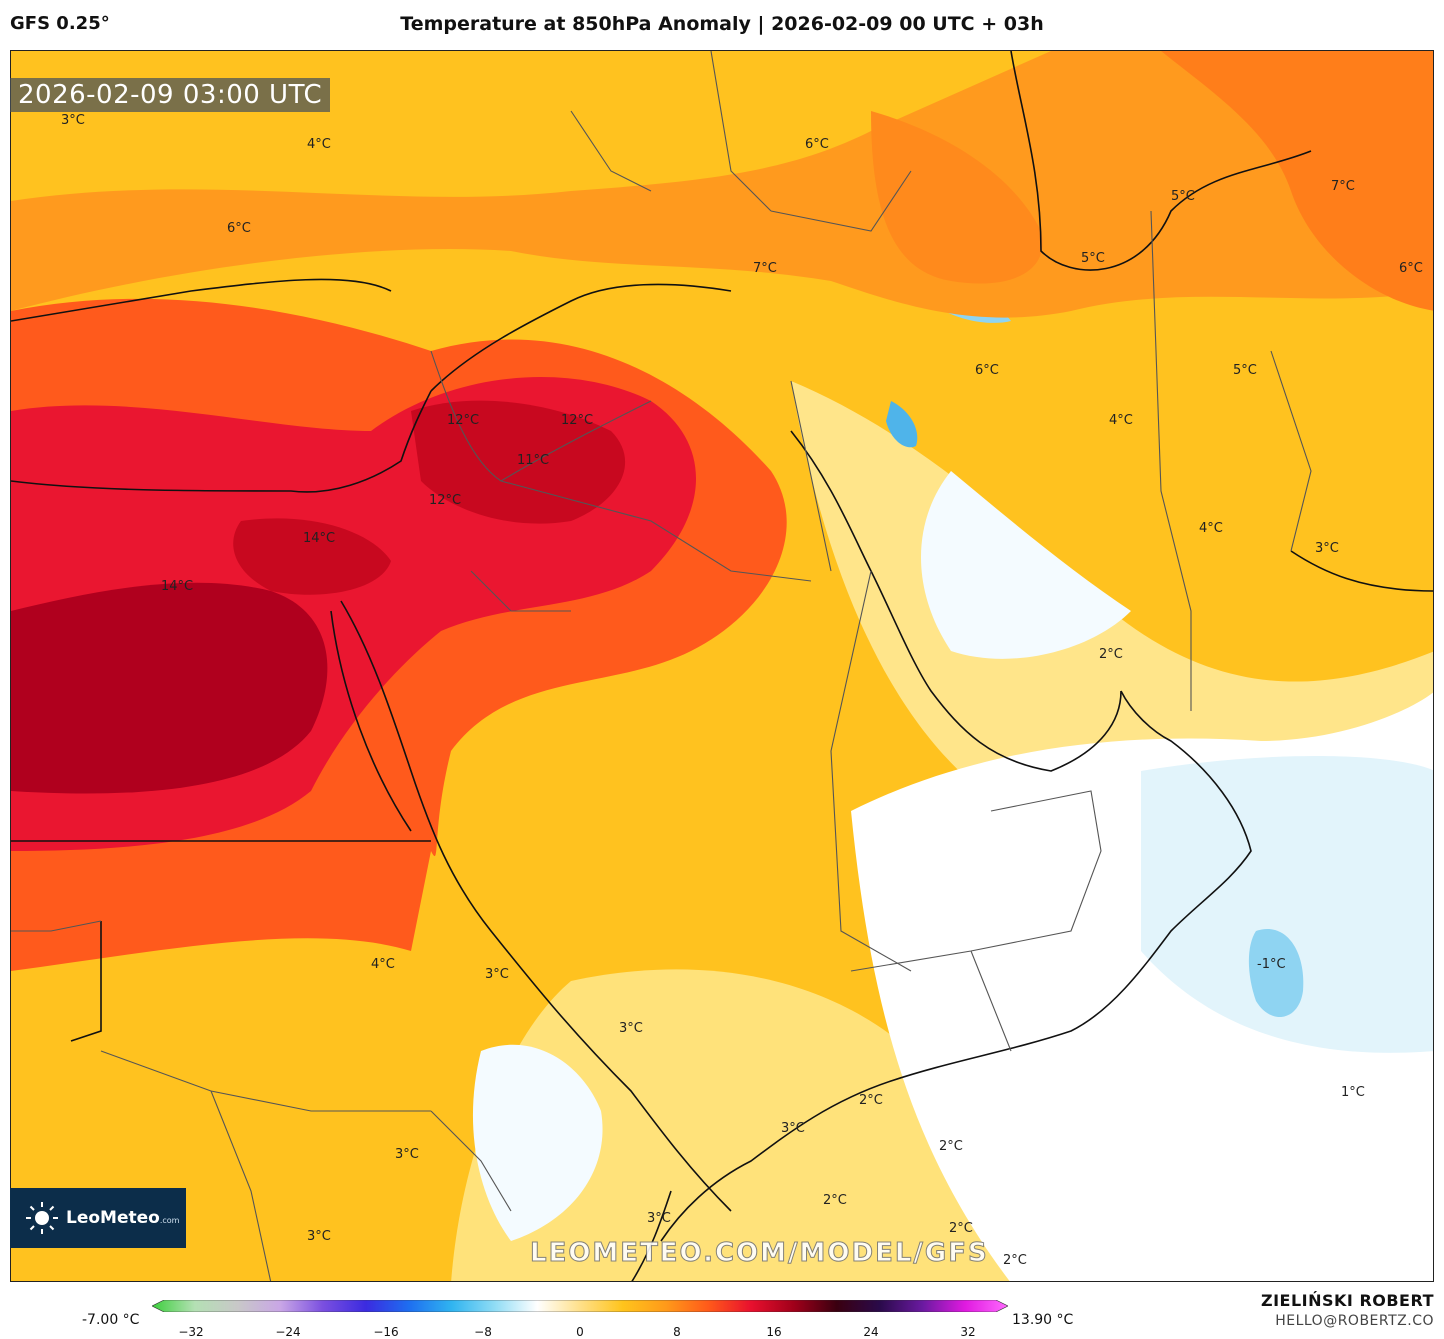  What do you see at coordinates (60, 23) in the screenshot?
I see `model-name: GFS 0.25°` at bounding box center [60, 23].